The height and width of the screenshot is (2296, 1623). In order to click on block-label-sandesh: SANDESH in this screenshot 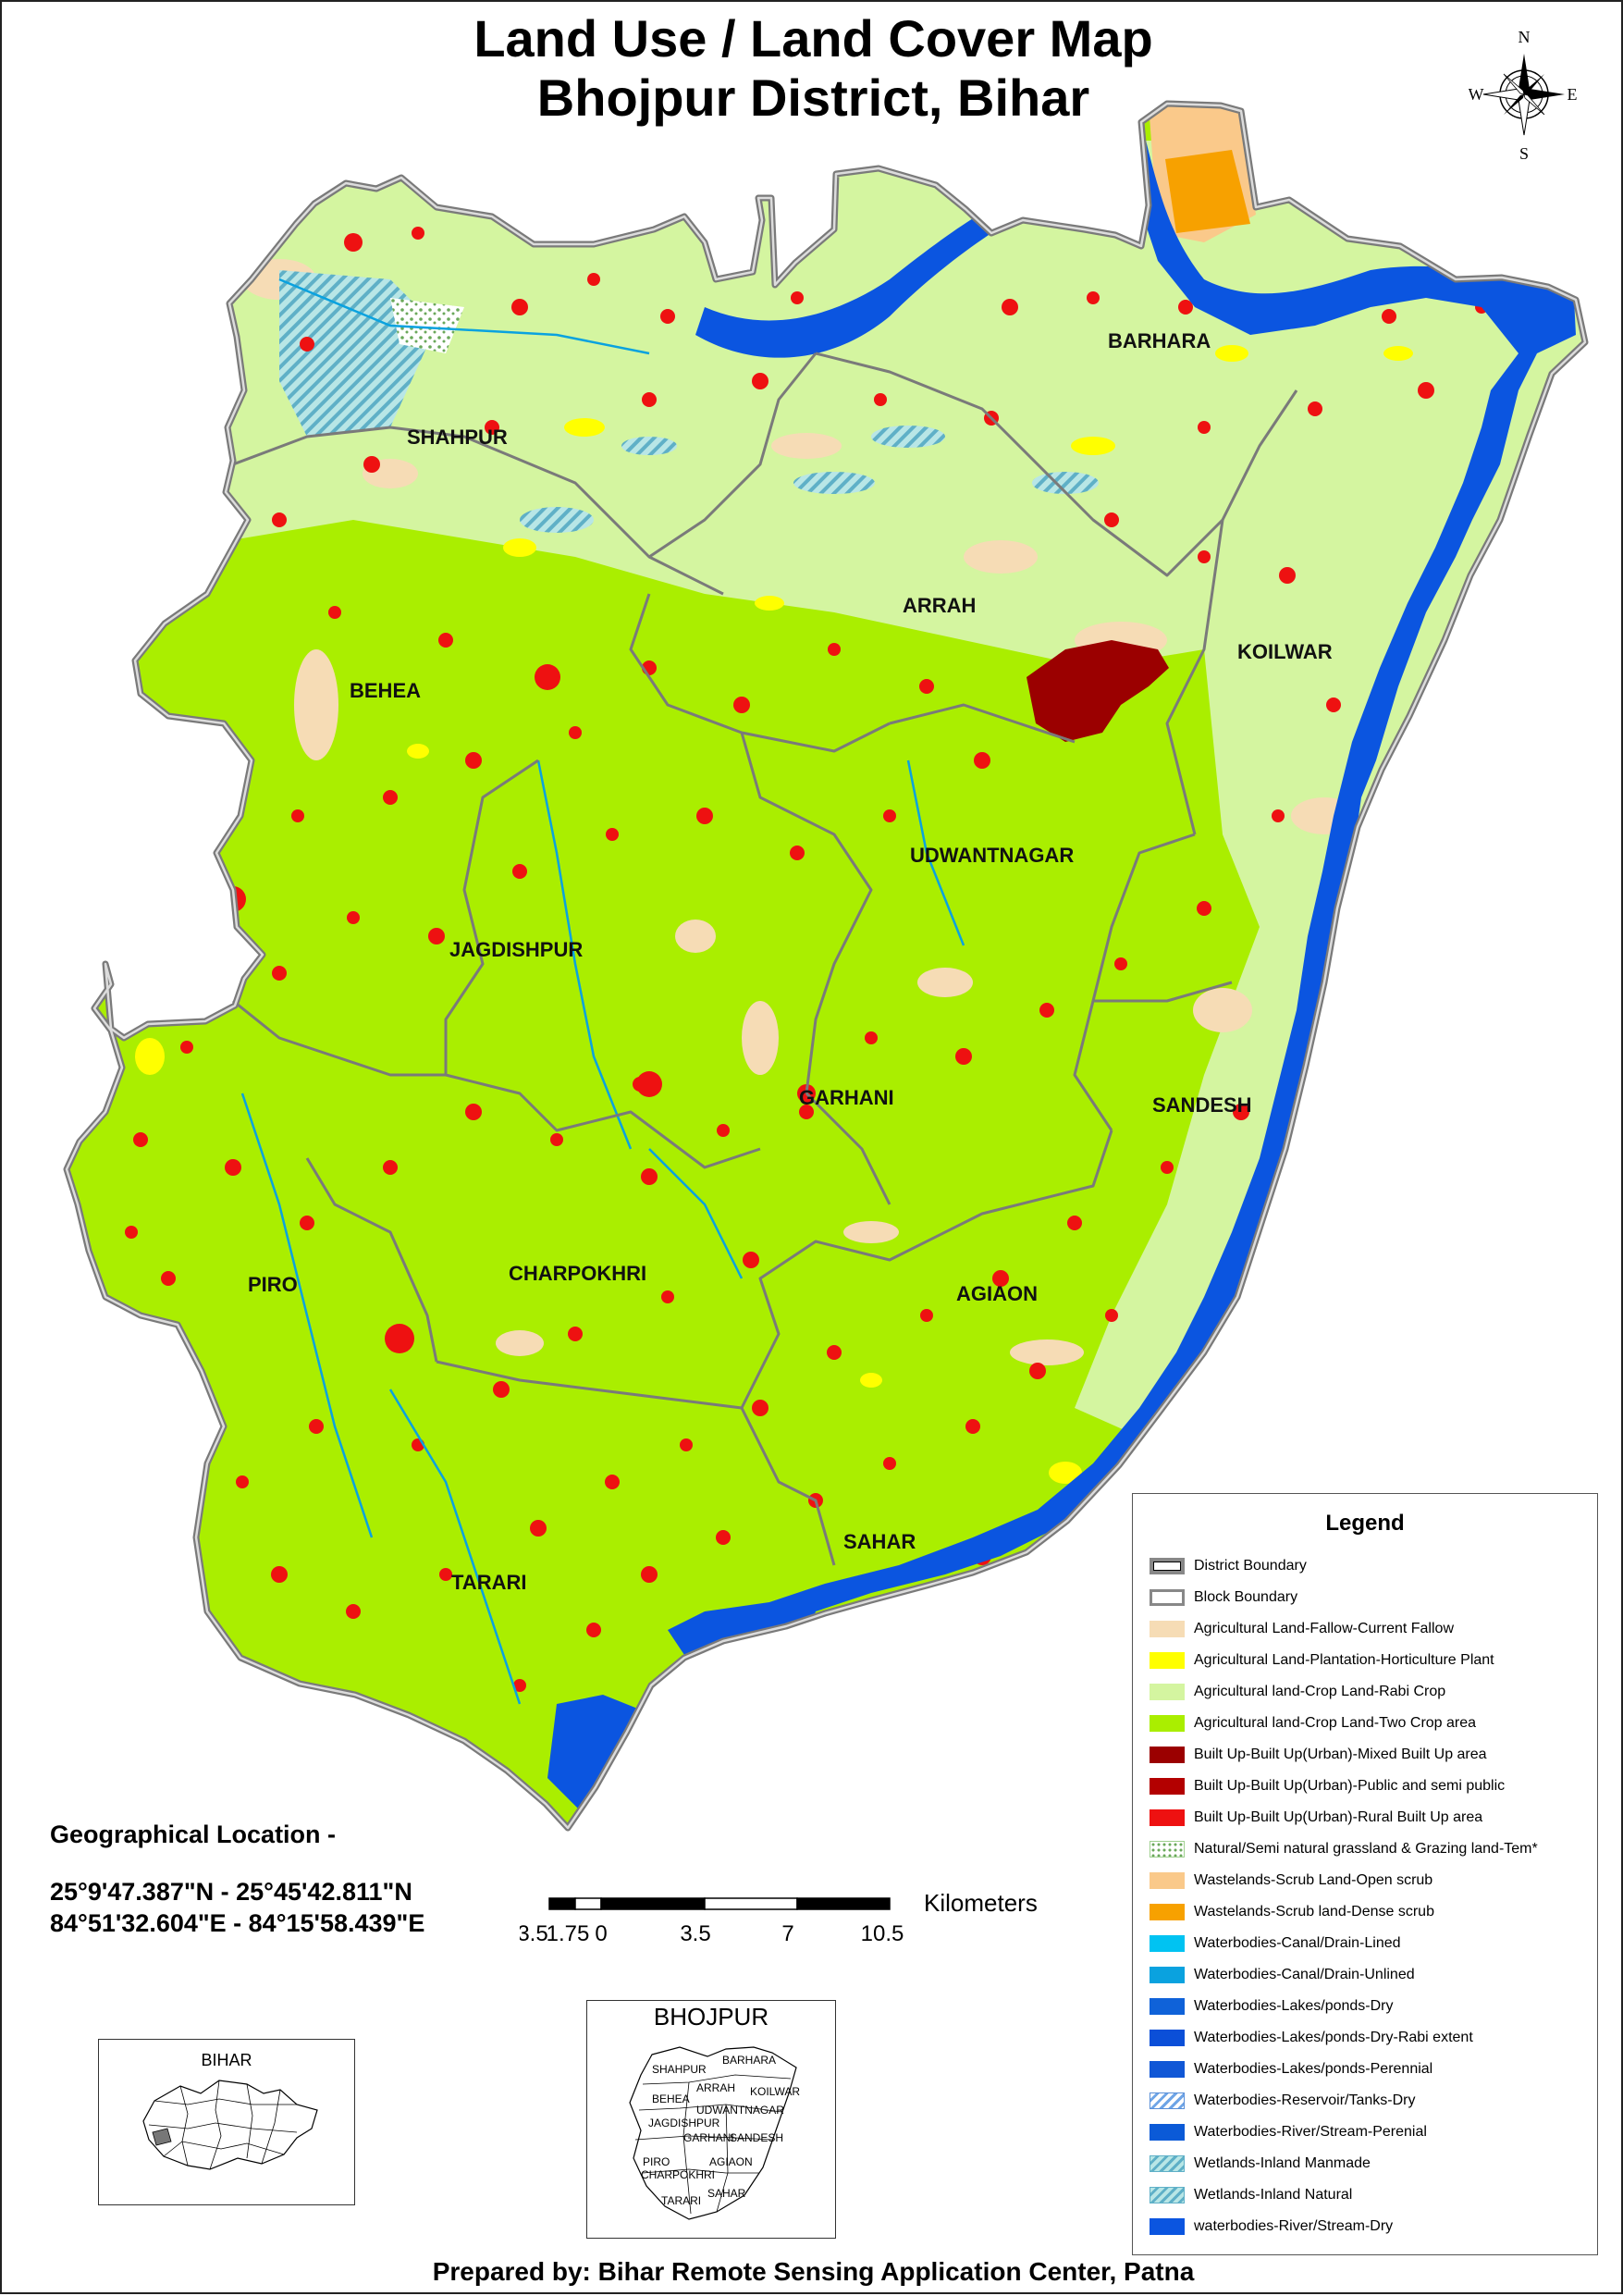, I will do `click(1202, 1105)`.